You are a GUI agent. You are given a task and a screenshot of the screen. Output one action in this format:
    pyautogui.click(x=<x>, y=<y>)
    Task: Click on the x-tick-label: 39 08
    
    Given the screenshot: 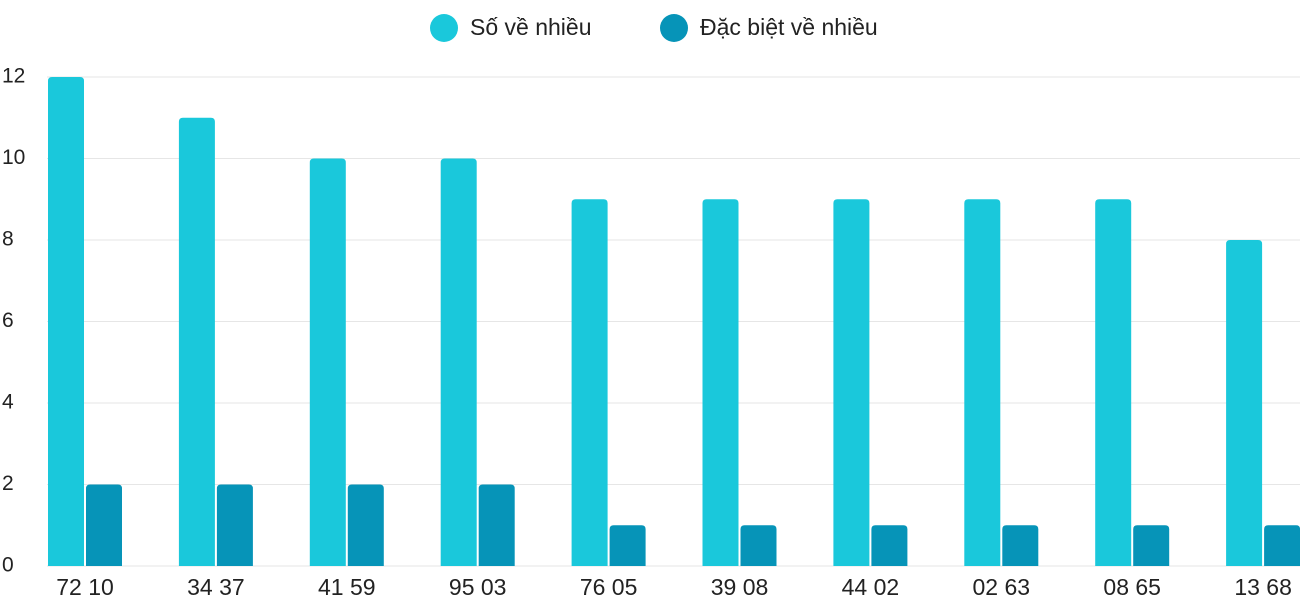 What is the action you would take?
    pyautogui.click(x=740, y=587)
    